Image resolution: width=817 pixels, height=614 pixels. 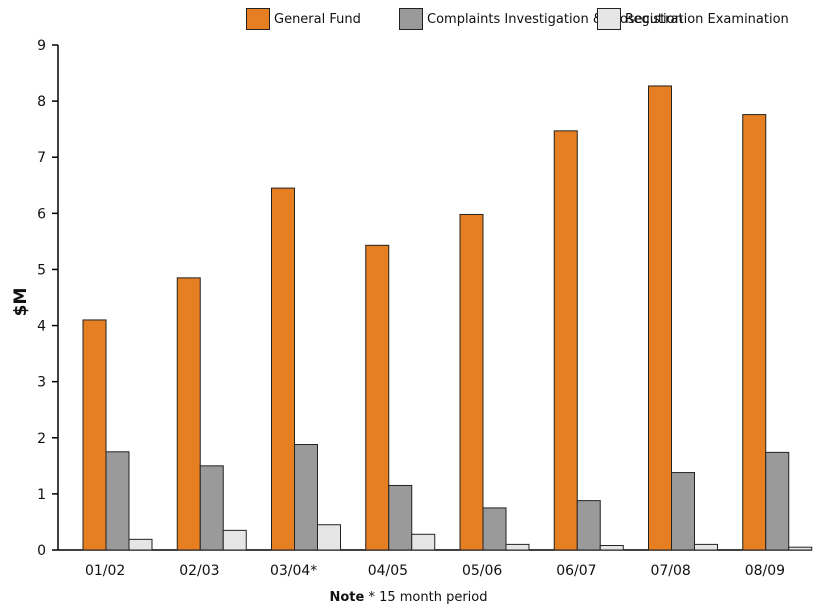 I want to click on footnote: Note * 15 month period, so click(x=408, y=597).